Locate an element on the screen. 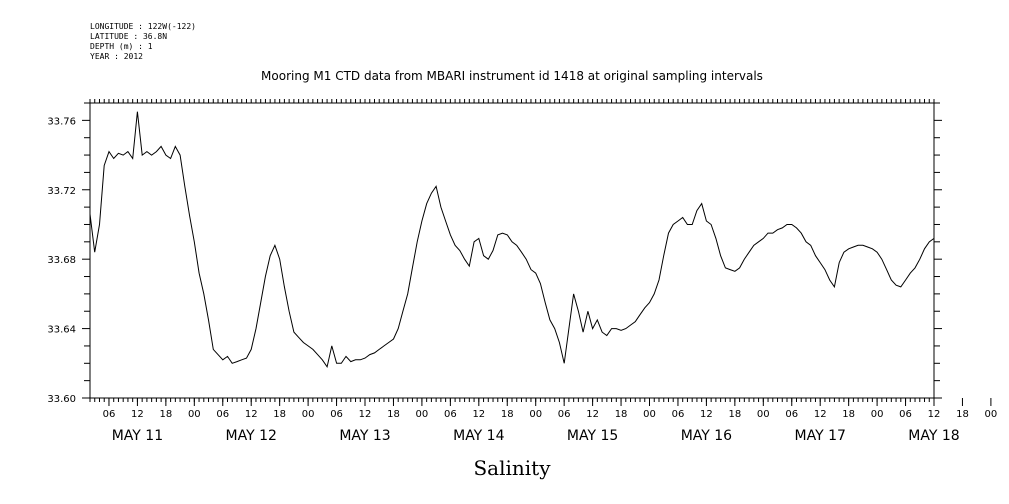 Image resolution: width=1009 pixels, height=504 pixels. x-day-label: MAY 15 is located at coordinates (592, 436).